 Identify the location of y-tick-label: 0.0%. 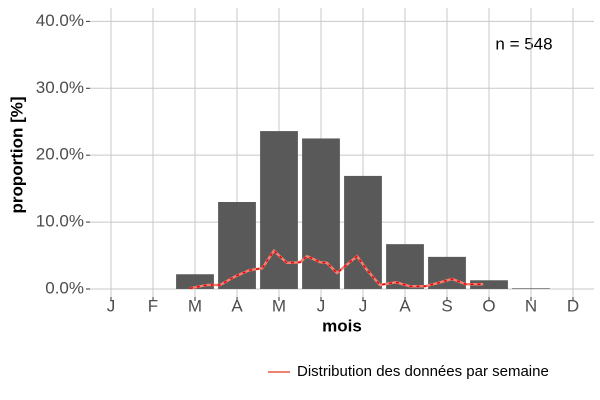
(64, 287).